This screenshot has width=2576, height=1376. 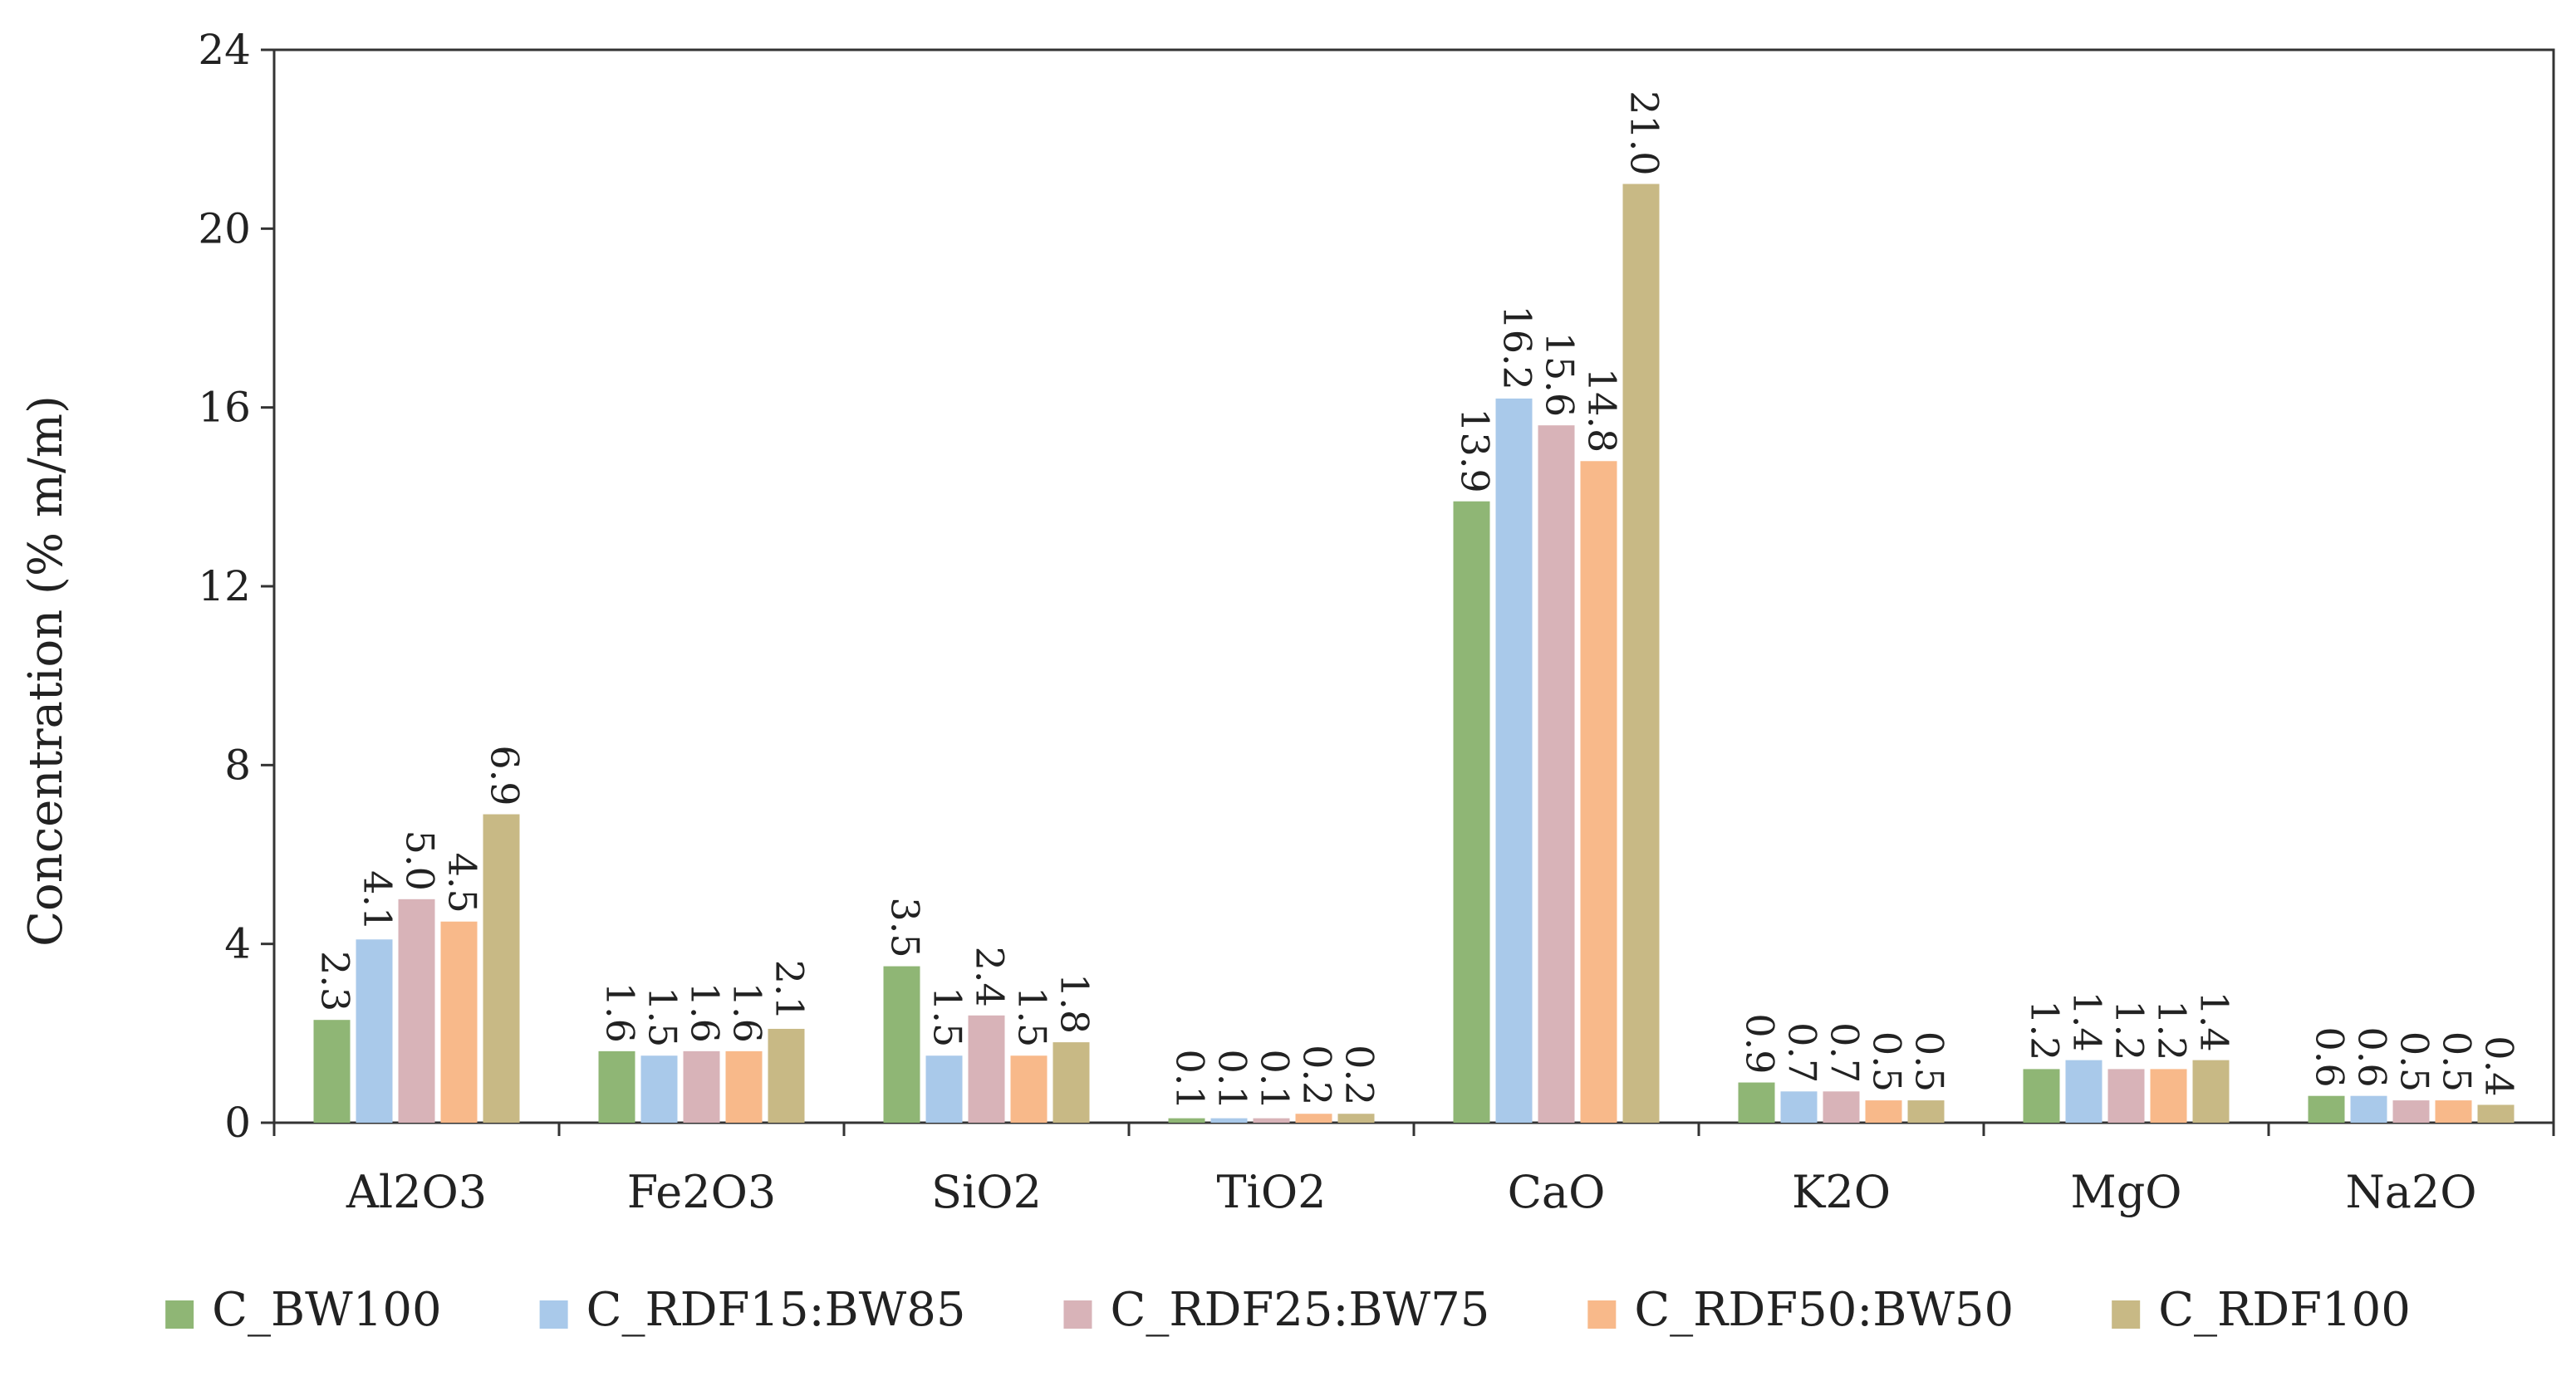 I want to click on bar-c-rdf25-bw75-tio2, so click(x=1271, y=1120).